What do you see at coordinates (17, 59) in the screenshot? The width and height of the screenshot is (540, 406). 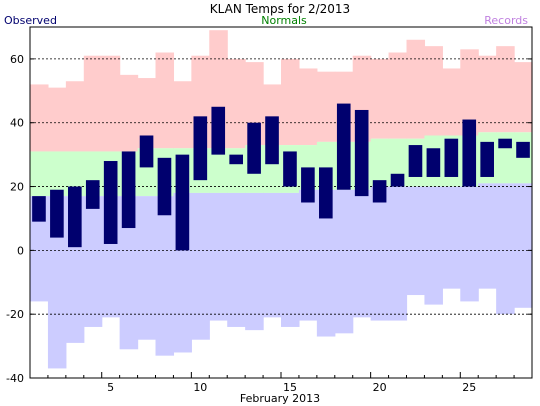 I see `y-tick-label-60: 60` at bounding box center [17, 59].